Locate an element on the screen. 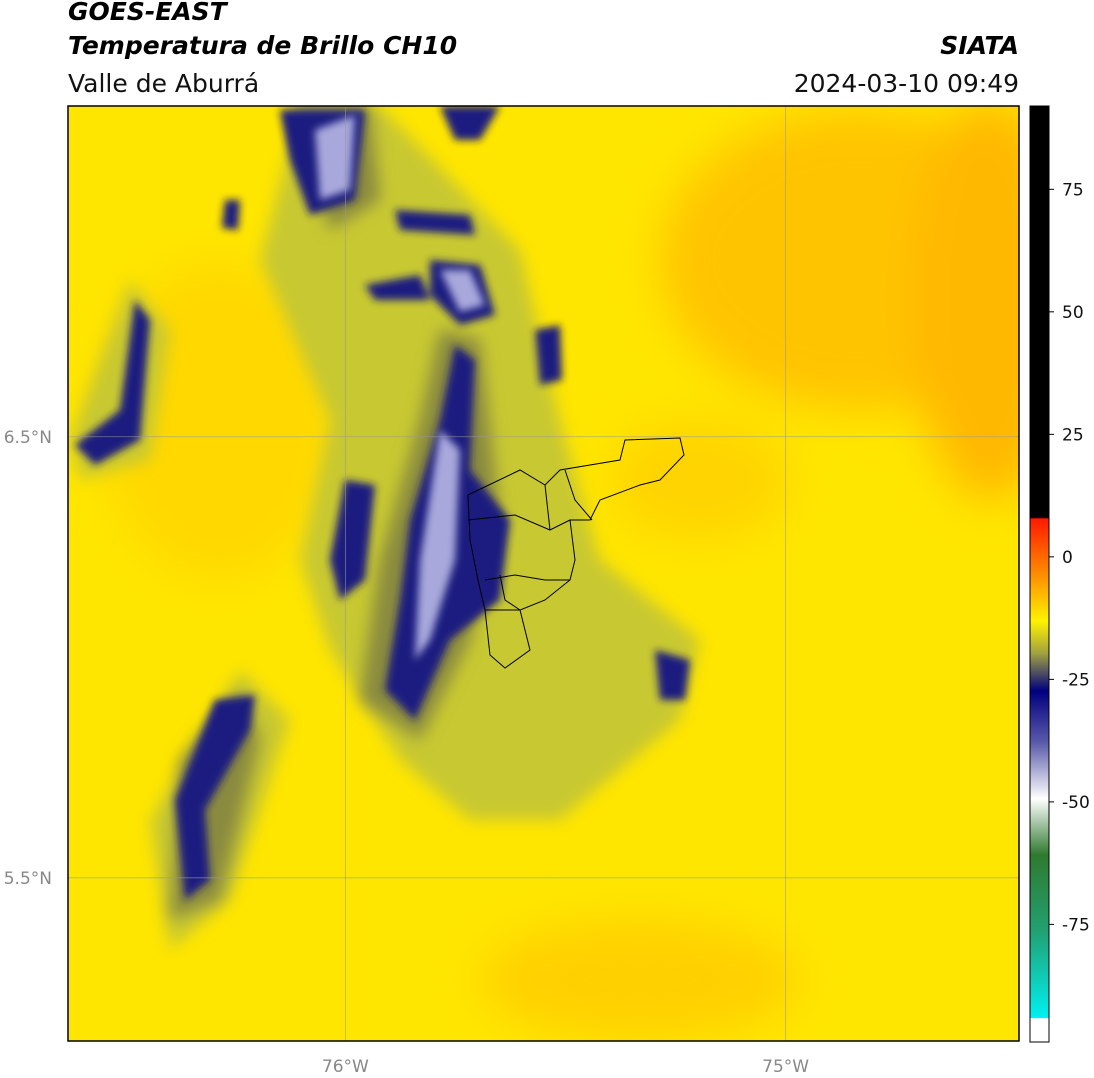  colorbar-tick-label: 25 is located at coordinates (1073, 435).